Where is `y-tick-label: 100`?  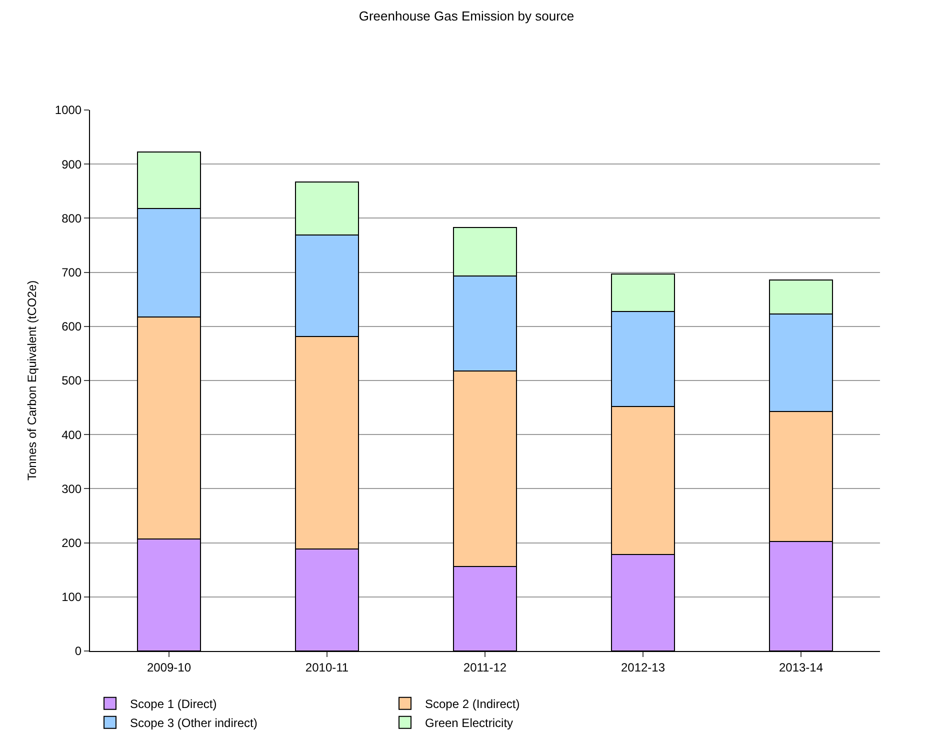 y-tick-label: 100 is located at coordinates (72, 597).